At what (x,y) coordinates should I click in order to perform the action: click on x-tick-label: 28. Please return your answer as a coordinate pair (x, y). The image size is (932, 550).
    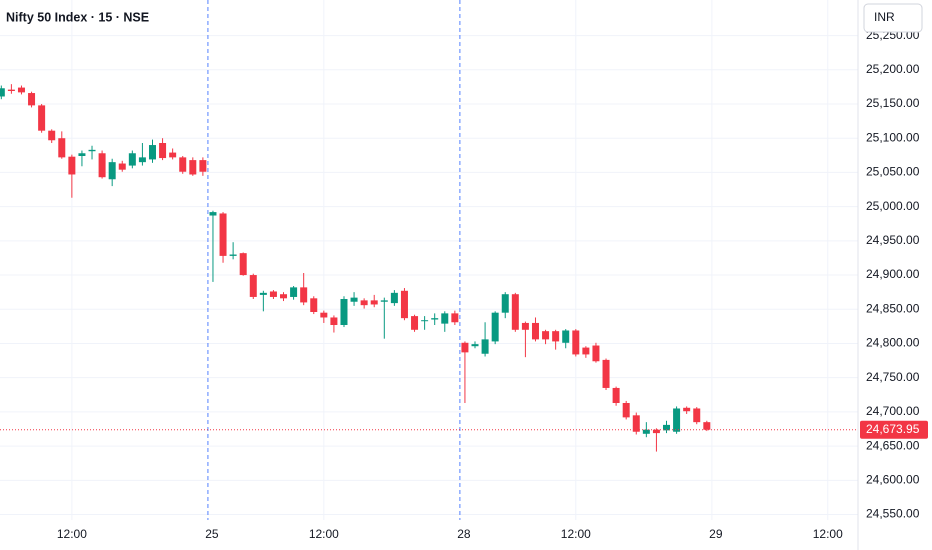
    Looking at the image, I should click on (464, 534).